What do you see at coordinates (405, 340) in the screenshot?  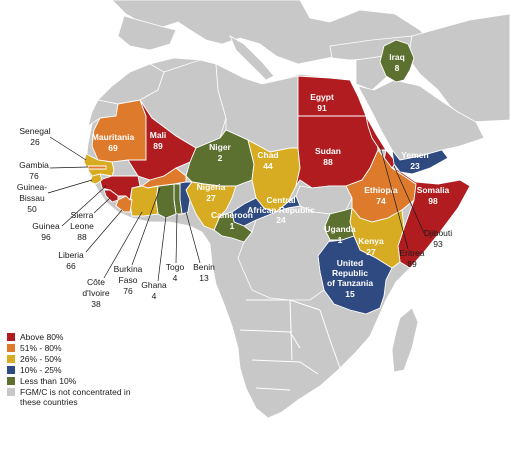 I see `region-madagascar` at bounding box center [405, 340].